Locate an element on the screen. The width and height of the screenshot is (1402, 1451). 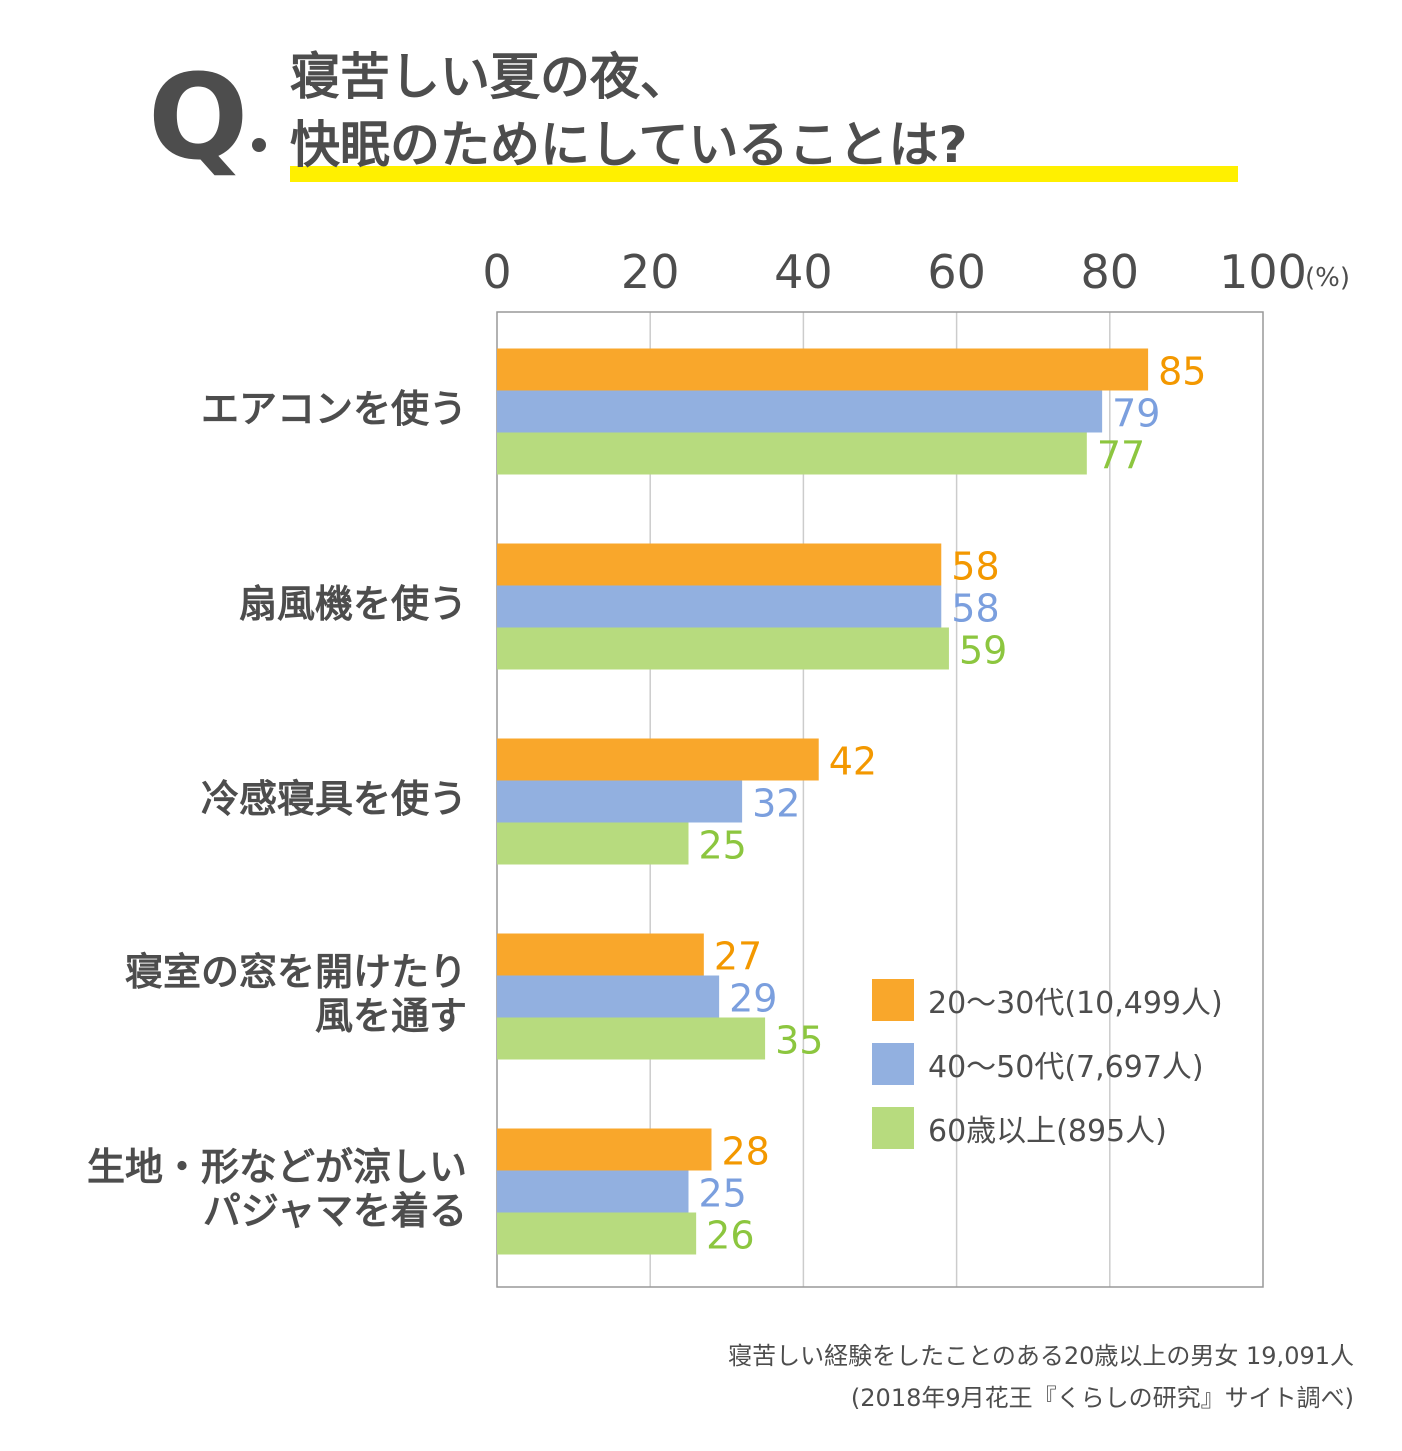
category-label: 生地・形などが涼しい パジャマを着る is located at coordinates (277, 1190).